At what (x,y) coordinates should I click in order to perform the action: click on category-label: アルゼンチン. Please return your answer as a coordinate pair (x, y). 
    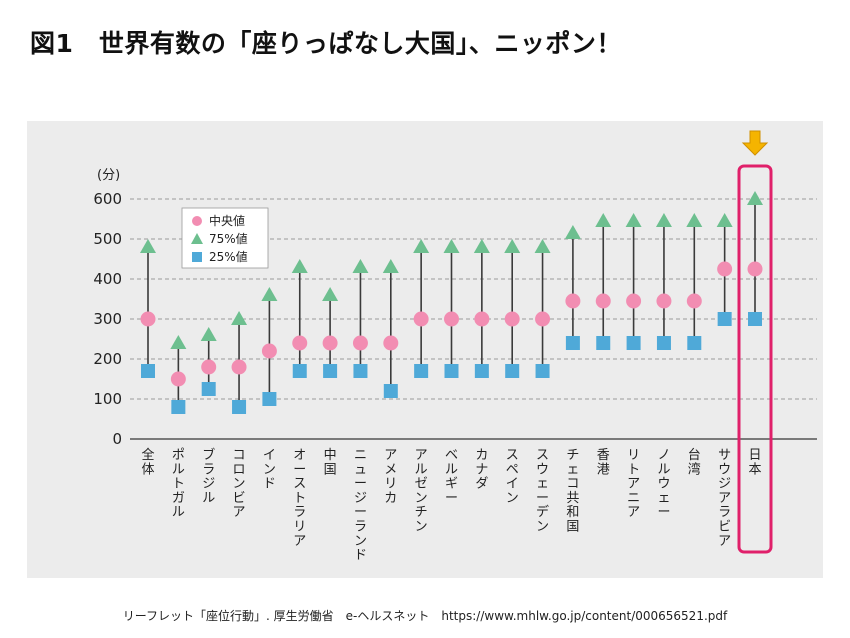
    Looking at the image, I should click on (421, 491).